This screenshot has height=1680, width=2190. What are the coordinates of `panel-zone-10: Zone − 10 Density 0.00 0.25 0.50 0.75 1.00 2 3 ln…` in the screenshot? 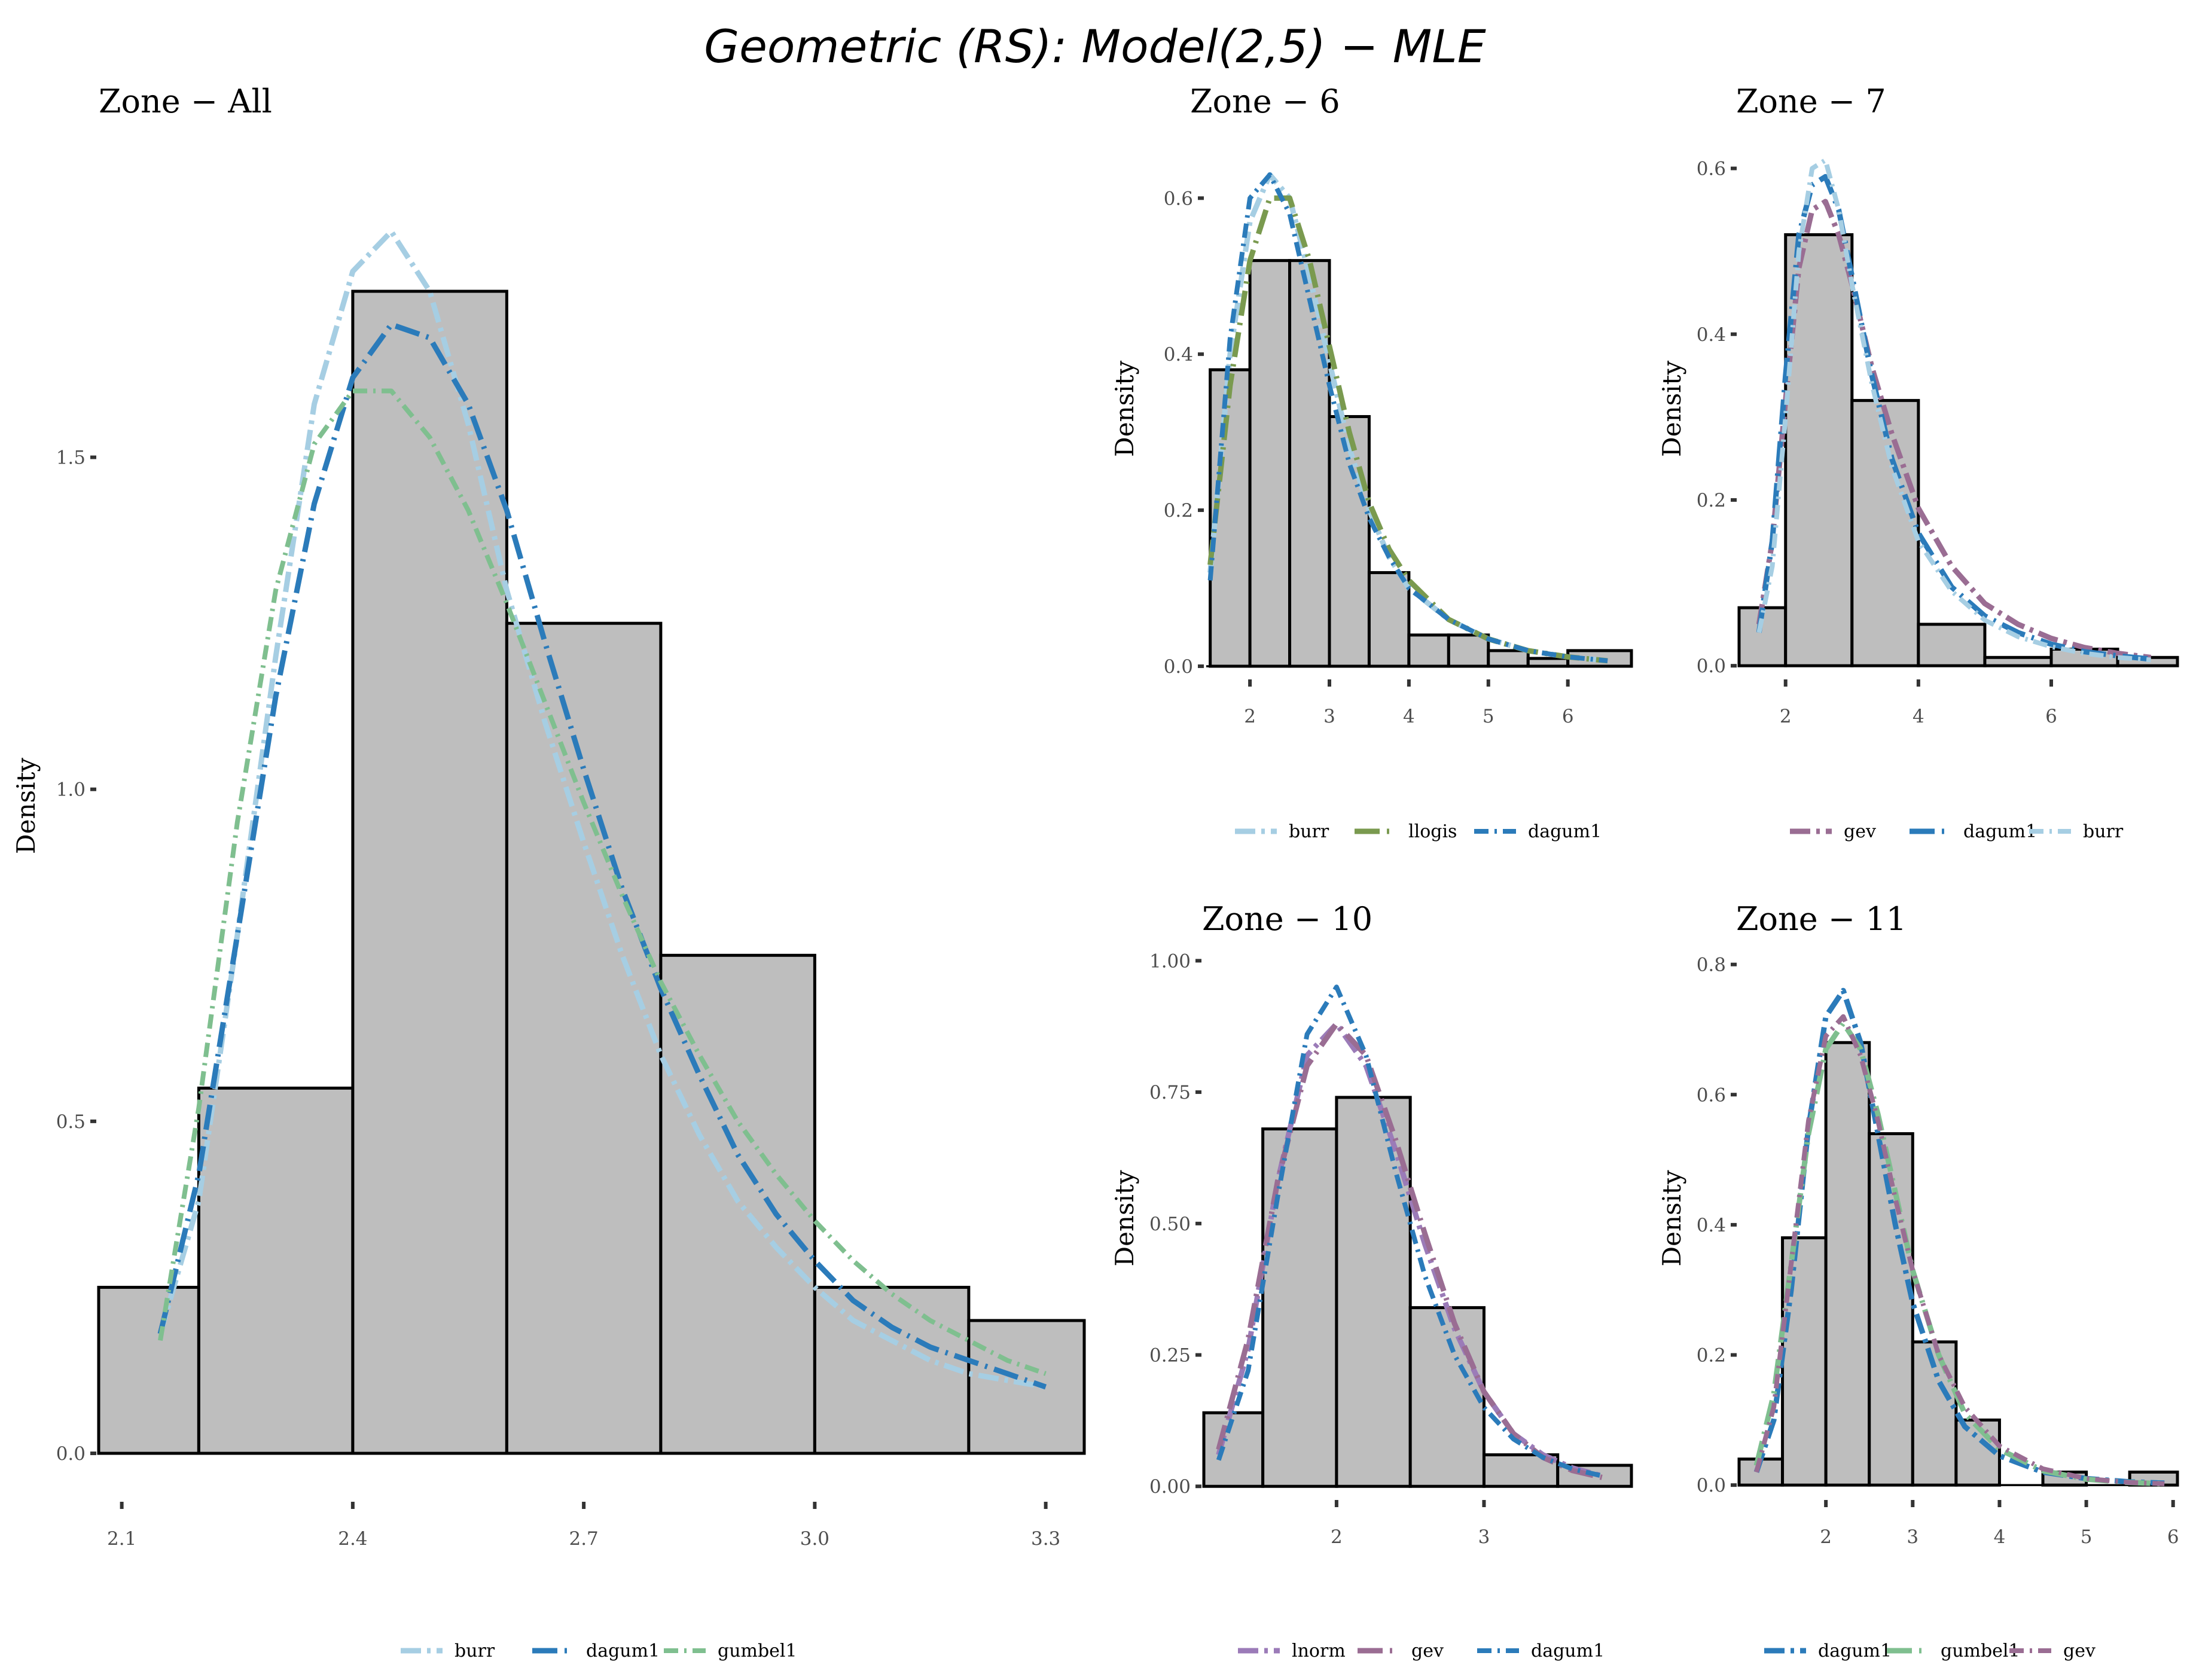 It's located at (1371, 1280).